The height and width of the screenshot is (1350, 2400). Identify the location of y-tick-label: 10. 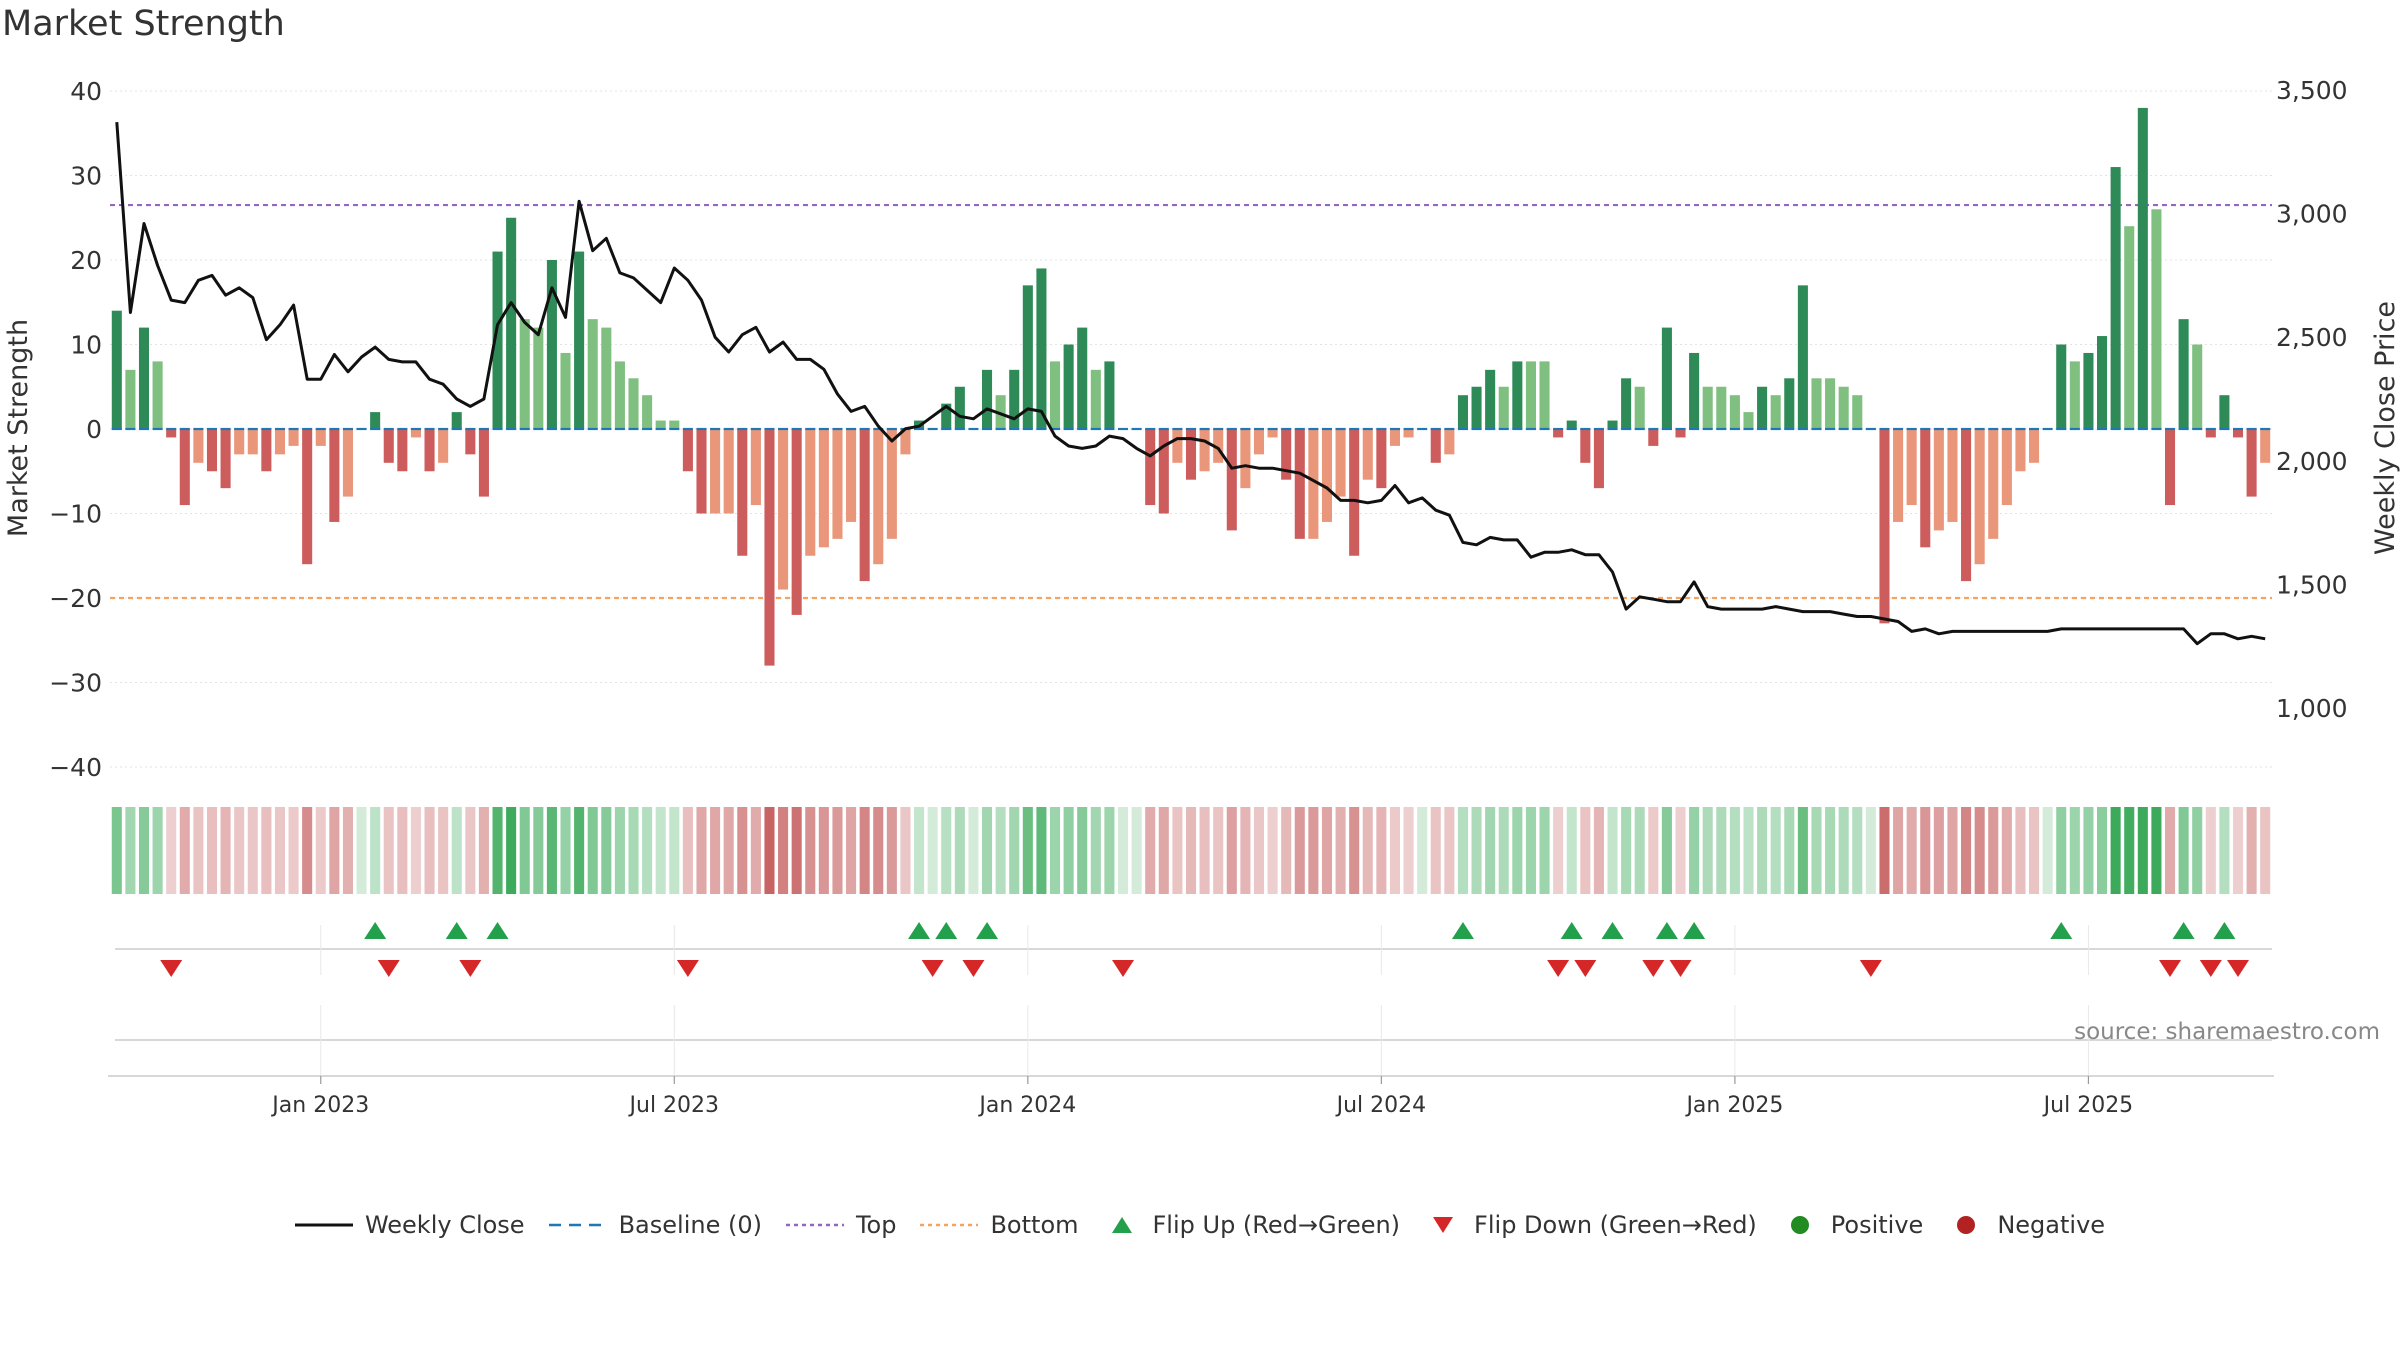
(86, 345).